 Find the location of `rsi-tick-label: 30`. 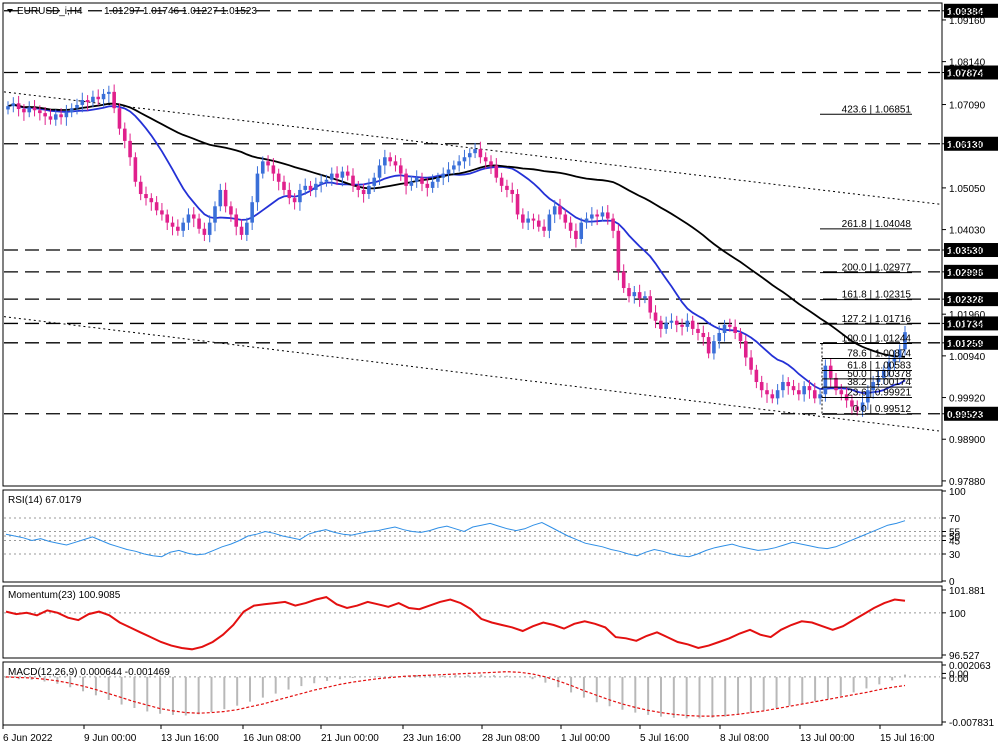

rsi-tick-label: 30 is located at coordinates (955, 555).